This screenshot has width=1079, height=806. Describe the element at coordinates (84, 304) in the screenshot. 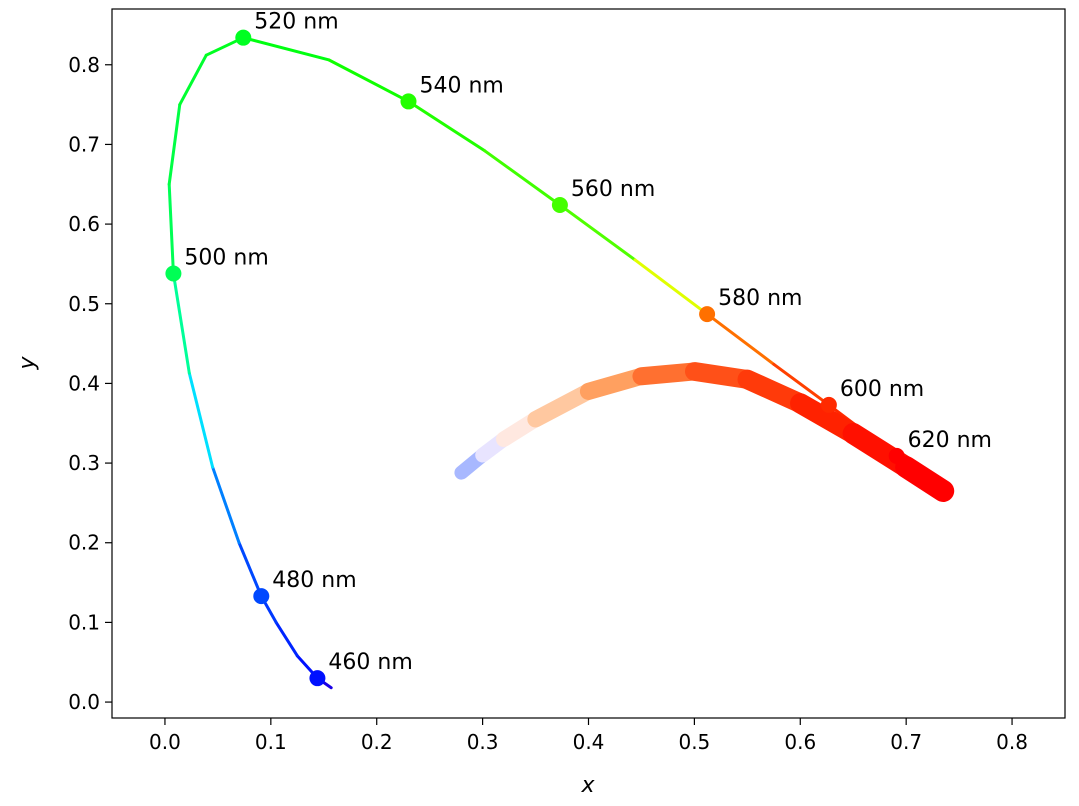

I see `y-tick-label: 0.5` at that location.